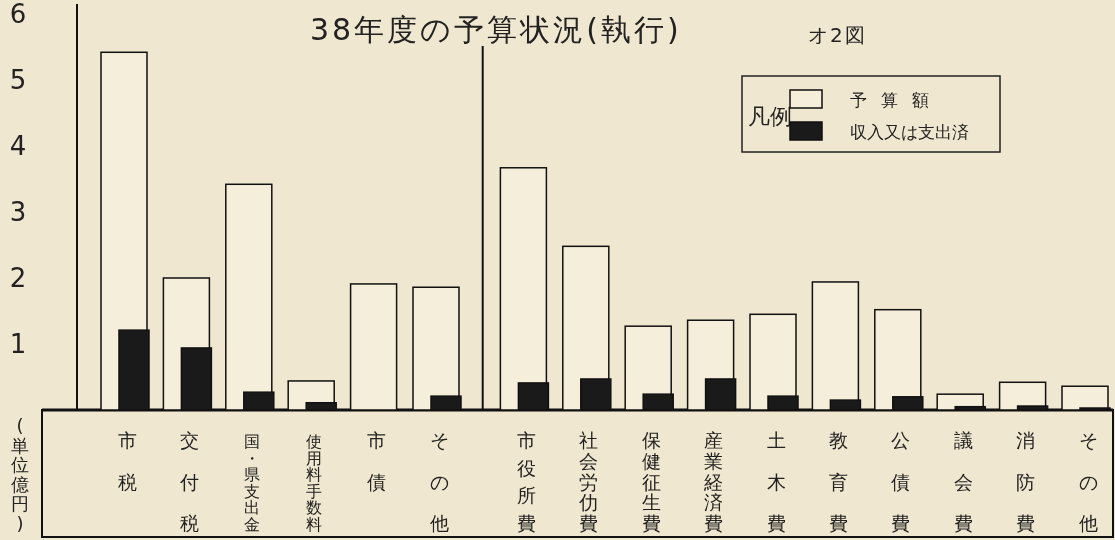 The width and height of the screenshot is (1115, 540). Describe the element at coordinates (837, 35) in the screenshot. I see `text: オ2図` at that location.